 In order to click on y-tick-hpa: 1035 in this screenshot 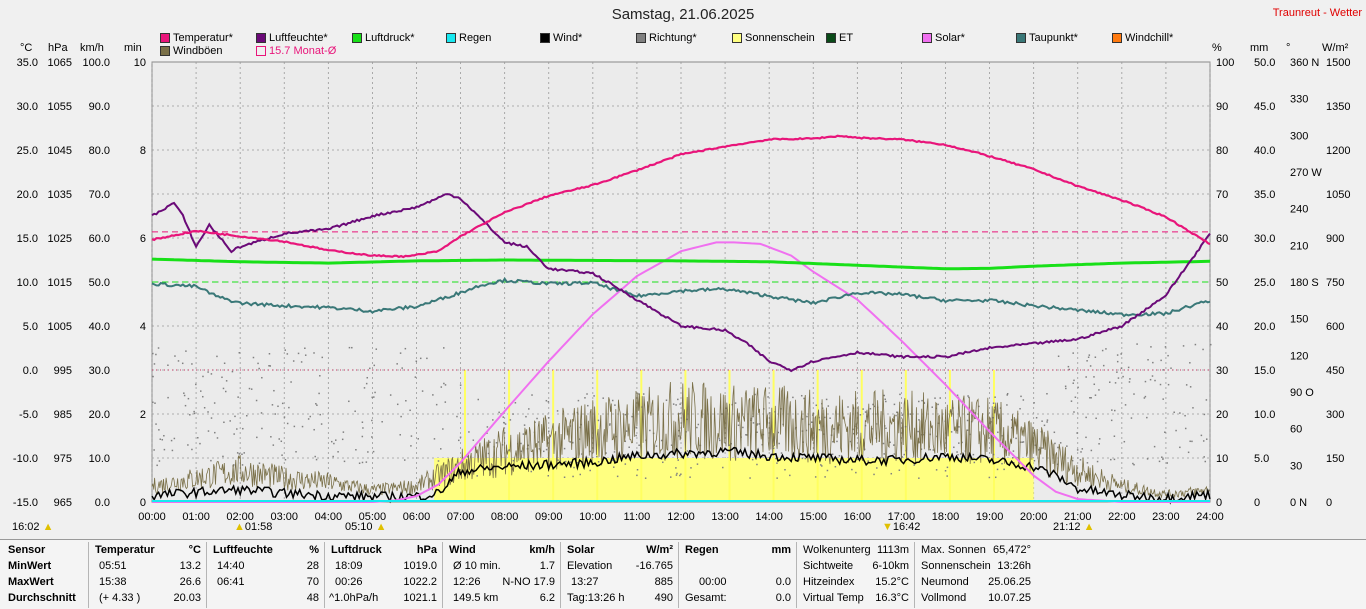, I will do `click(60, 195)`.